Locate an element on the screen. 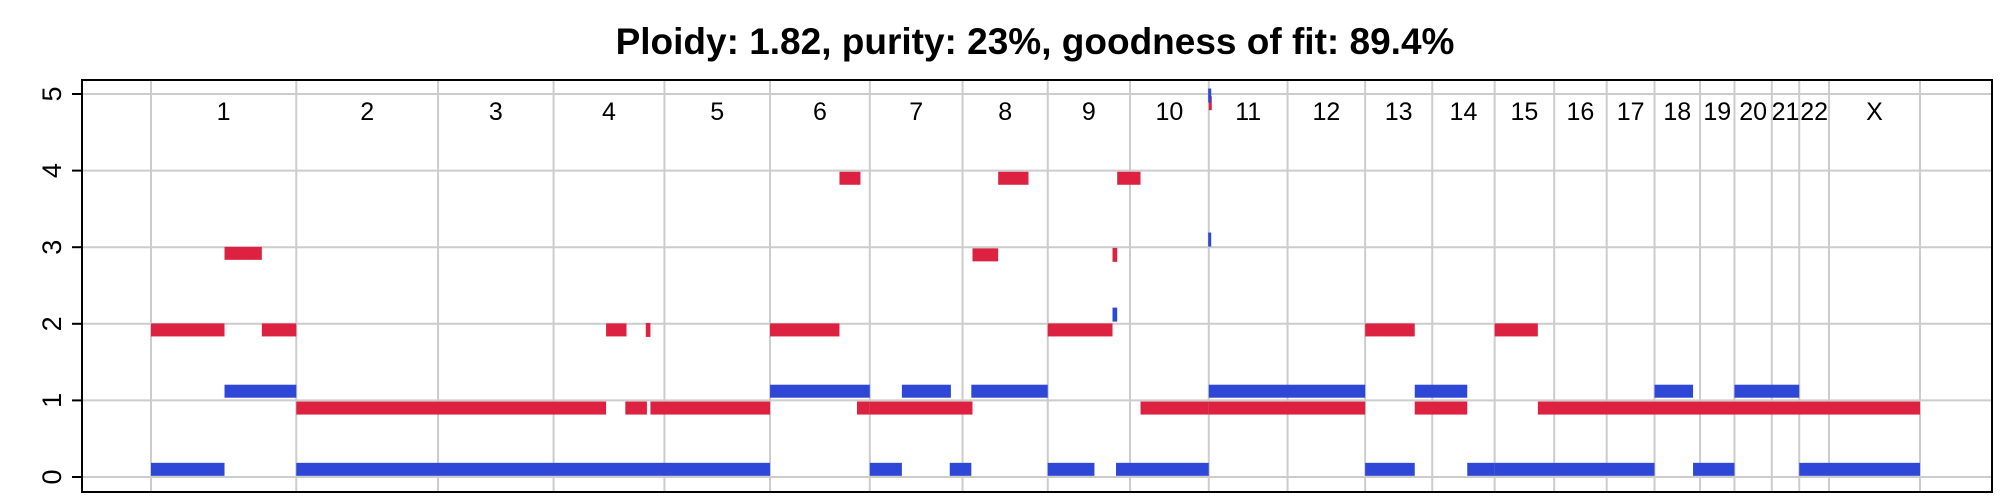  chromosome-label-X: X is located at coordinates (1874, 112).